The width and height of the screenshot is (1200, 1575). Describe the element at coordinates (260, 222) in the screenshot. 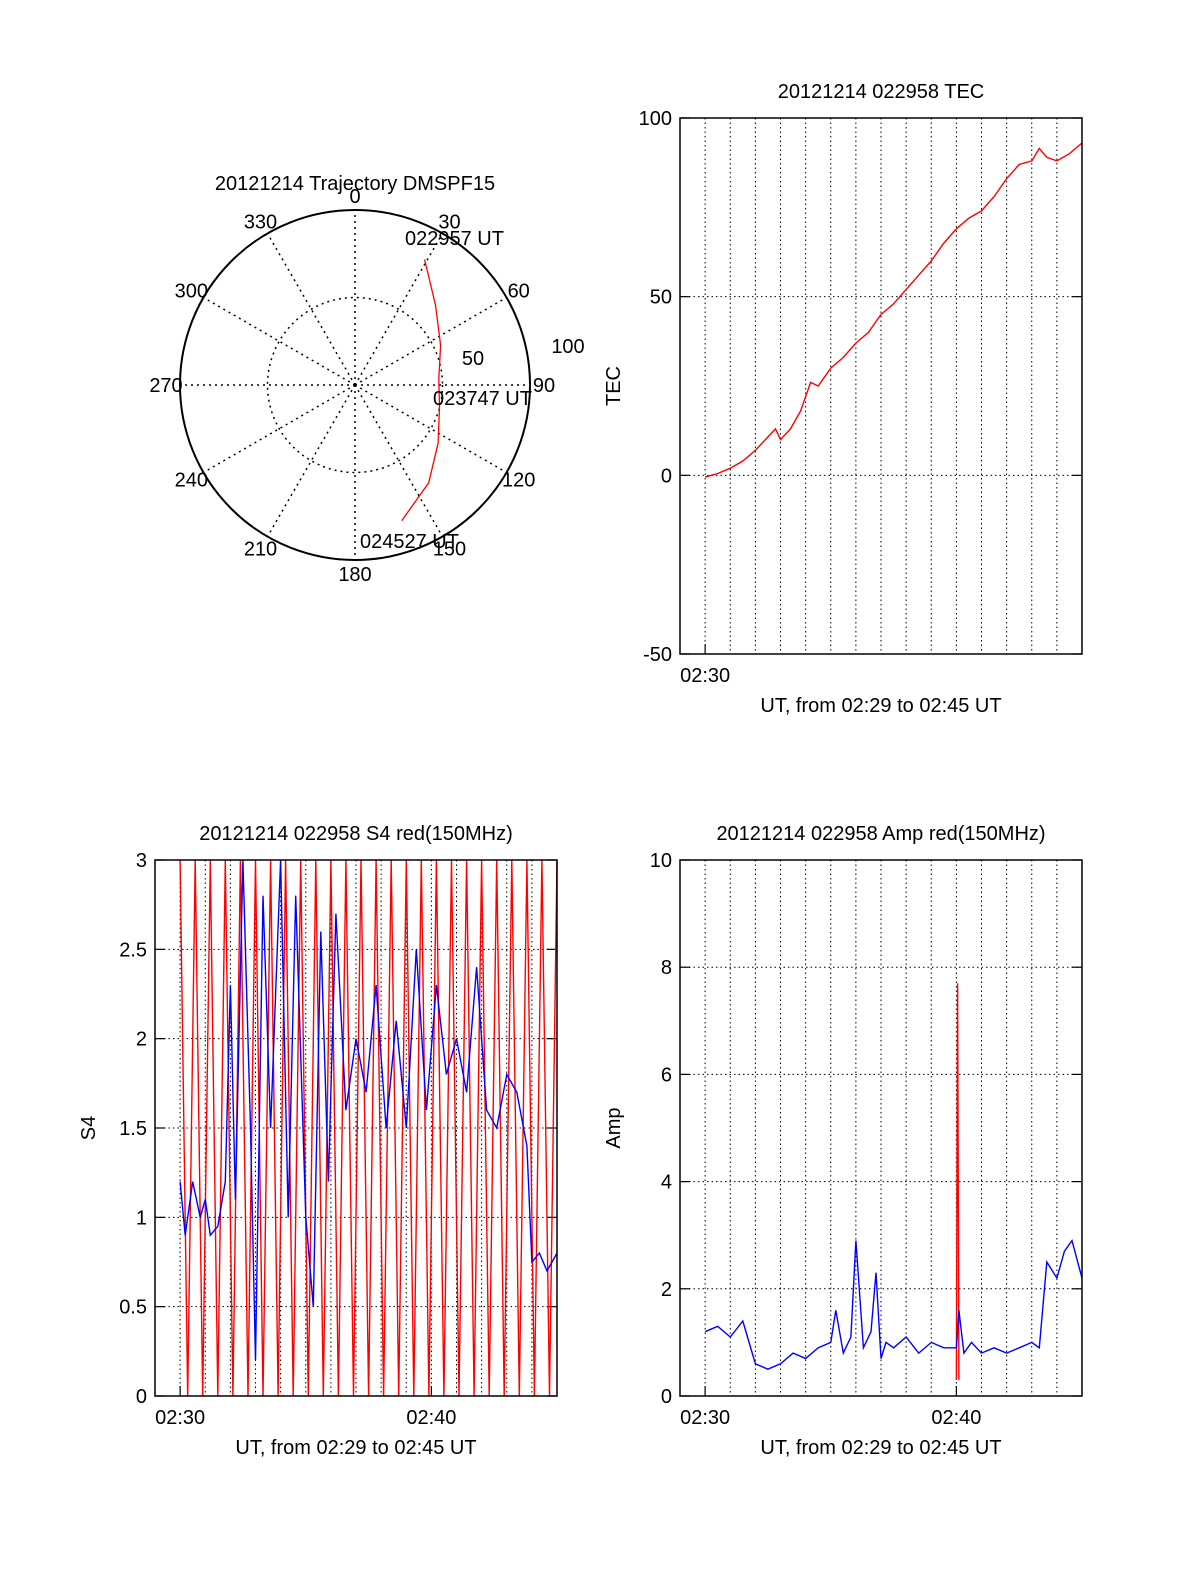

I see `polar-azimuth-label: 330` at that location.